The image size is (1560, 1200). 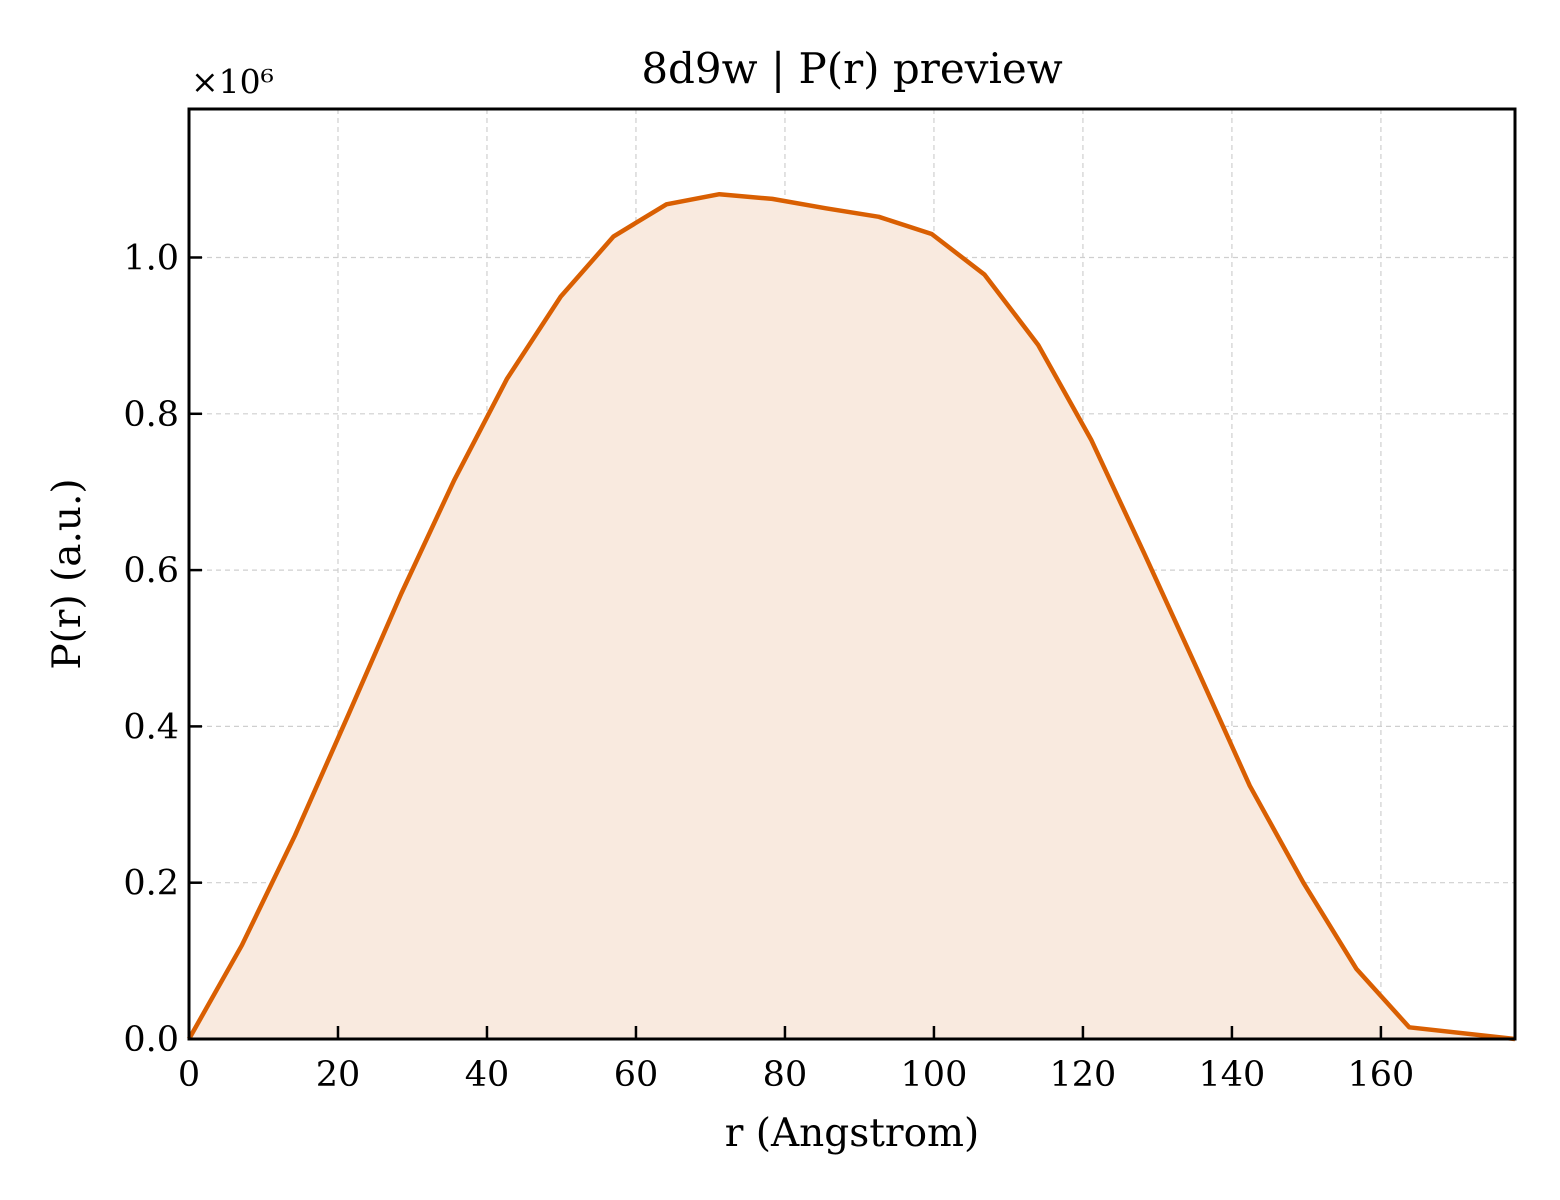 What do you see at coordinates (338, 1075) in the screenshot?
I see `x-tick-label: 20` at bounding box center [338, 1075].